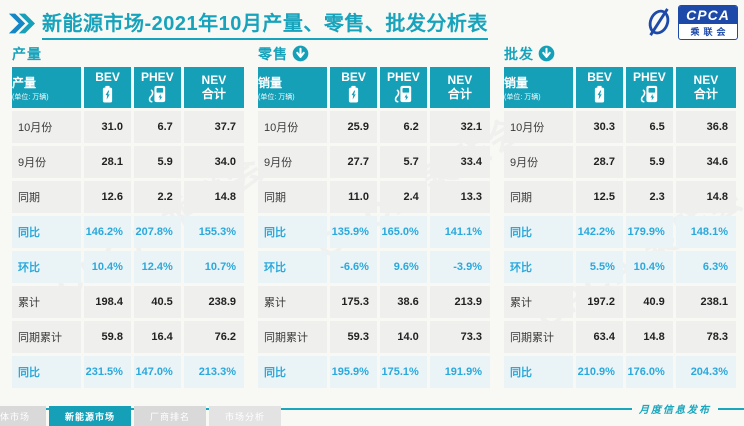 This screenshot has width=744, height=426. Describe the element at coordinates (403, 267) in the screenshot. I see `cell-phev: 9.6%` at that location.